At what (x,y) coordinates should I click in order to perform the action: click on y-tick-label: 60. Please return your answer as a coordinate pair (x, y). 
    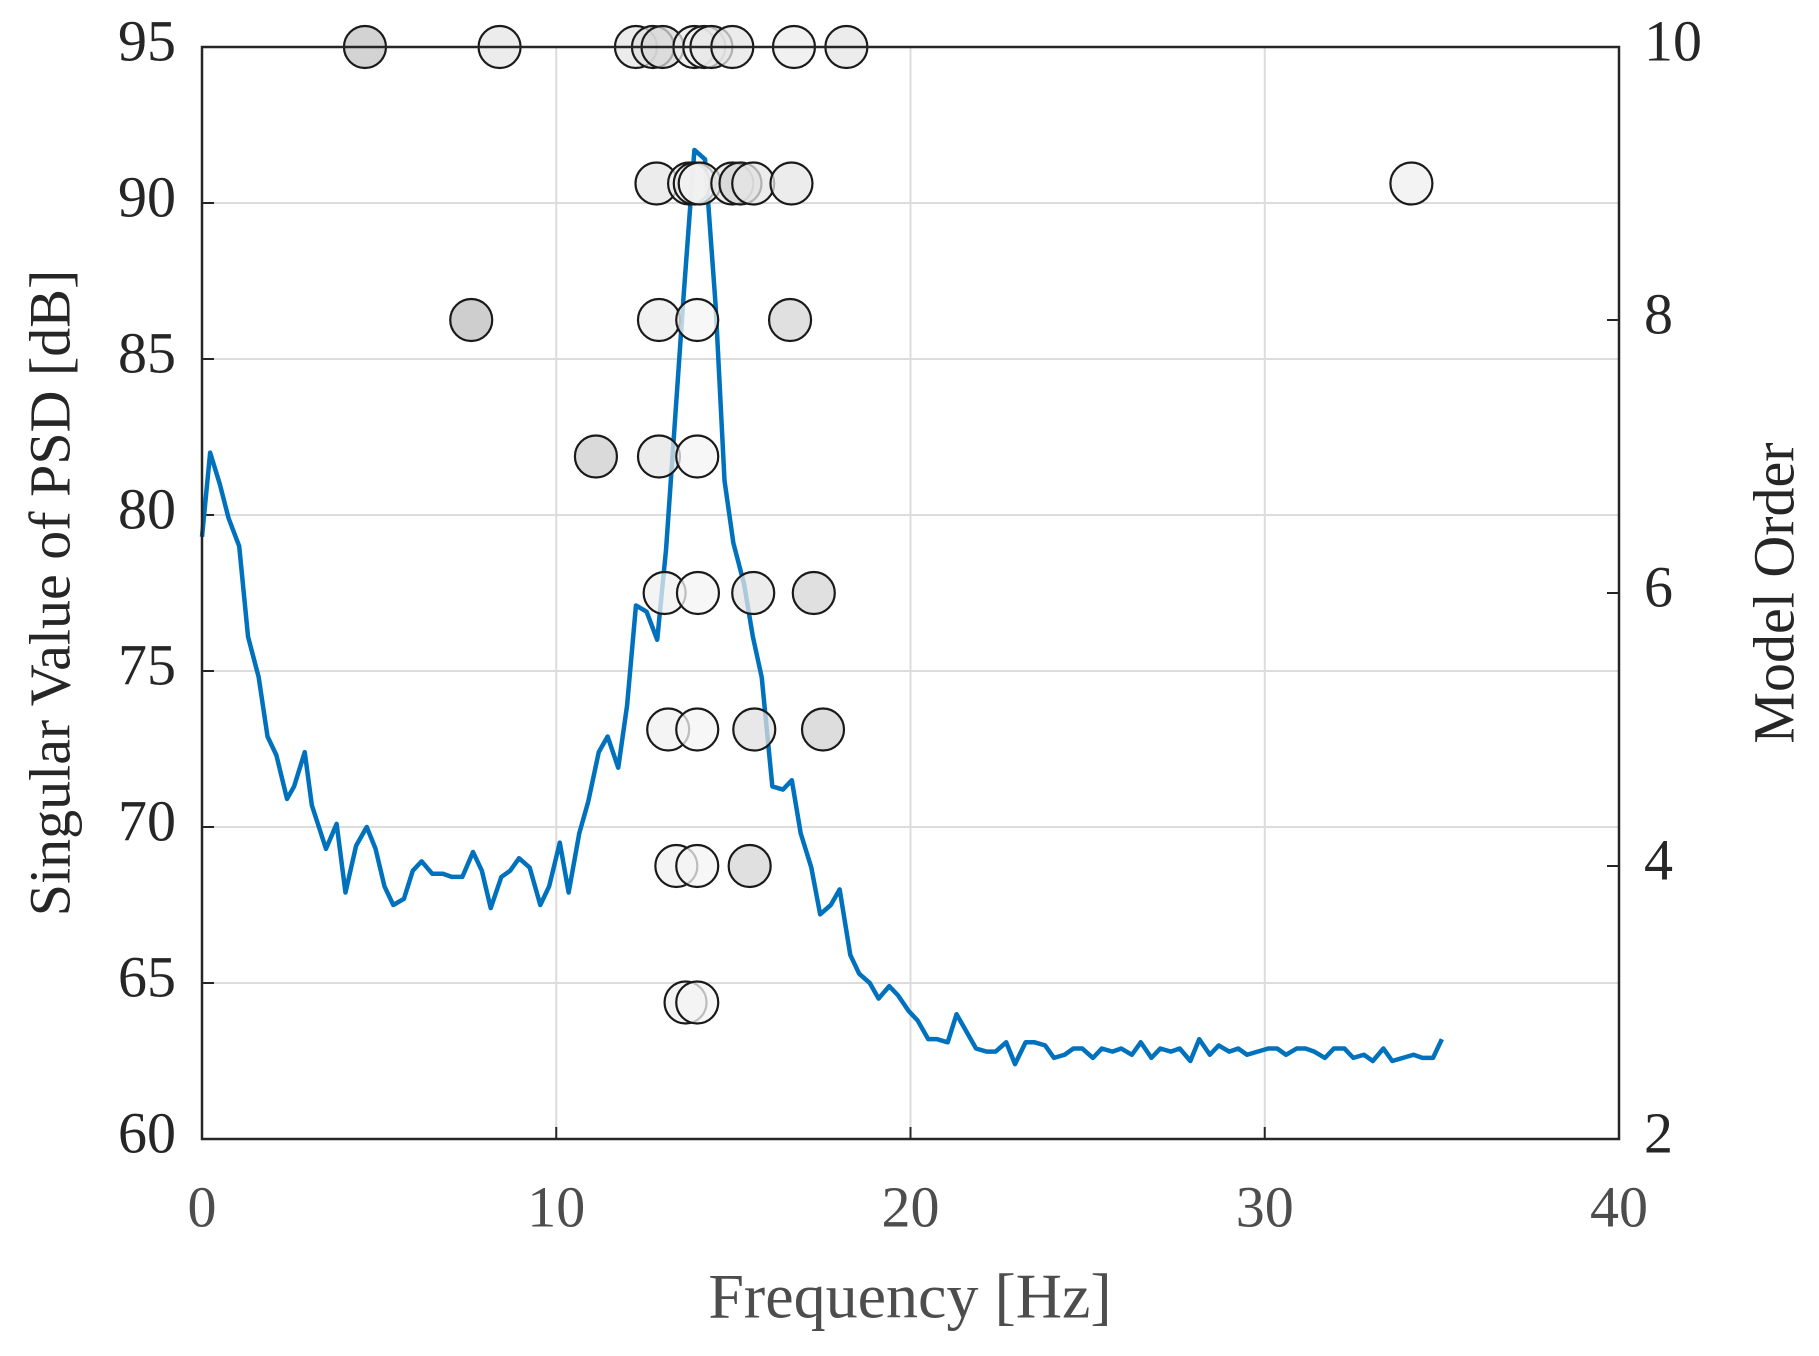
    Looking at the image, I should click on (147, 1132).